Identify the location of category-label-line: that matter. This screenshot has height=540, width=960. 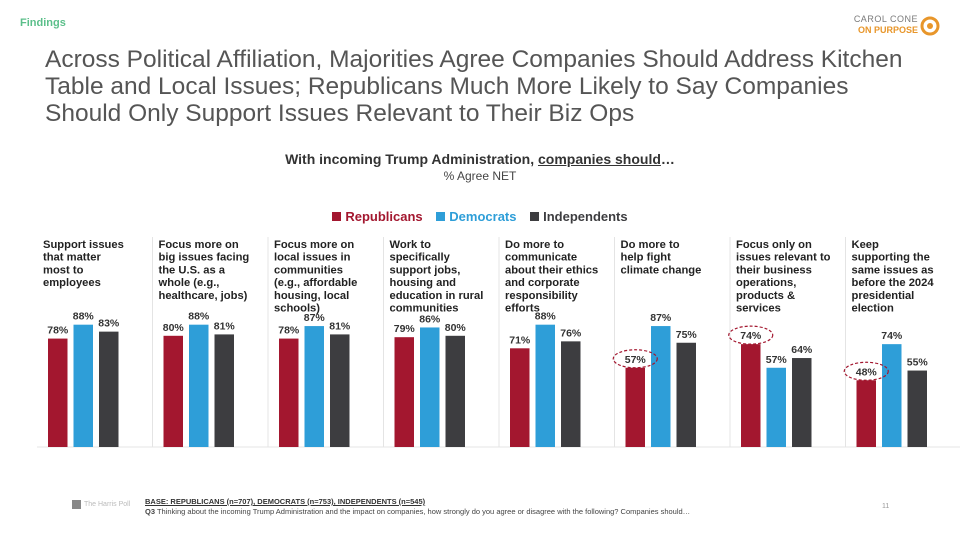
(72, 258).